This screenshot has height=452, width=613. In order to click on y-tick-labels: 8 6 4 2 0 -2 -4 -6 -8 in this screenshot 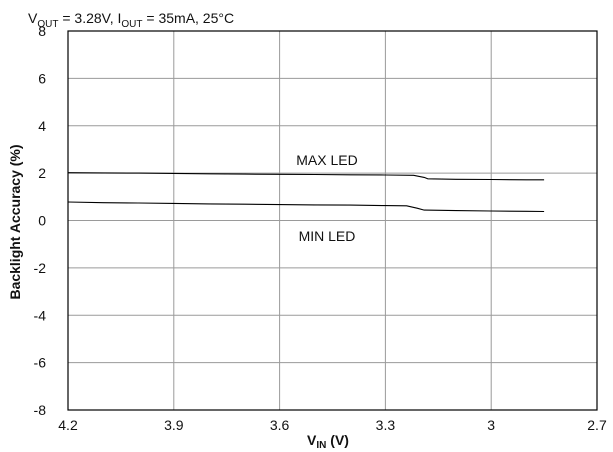, I will do `click(40, 220)`.